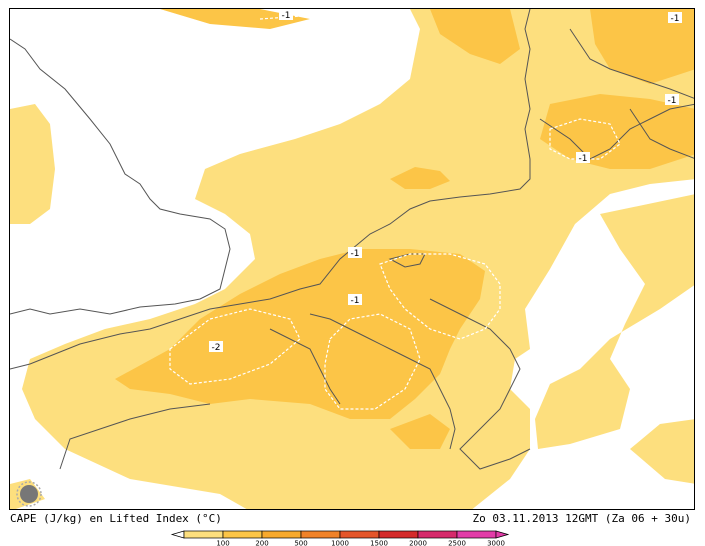 This screenshot has height=546, width=705. What do you see at coordinates (177, 534) in the screenshot?
I see `legend-arrow-low` at bounding box center [177, 534].